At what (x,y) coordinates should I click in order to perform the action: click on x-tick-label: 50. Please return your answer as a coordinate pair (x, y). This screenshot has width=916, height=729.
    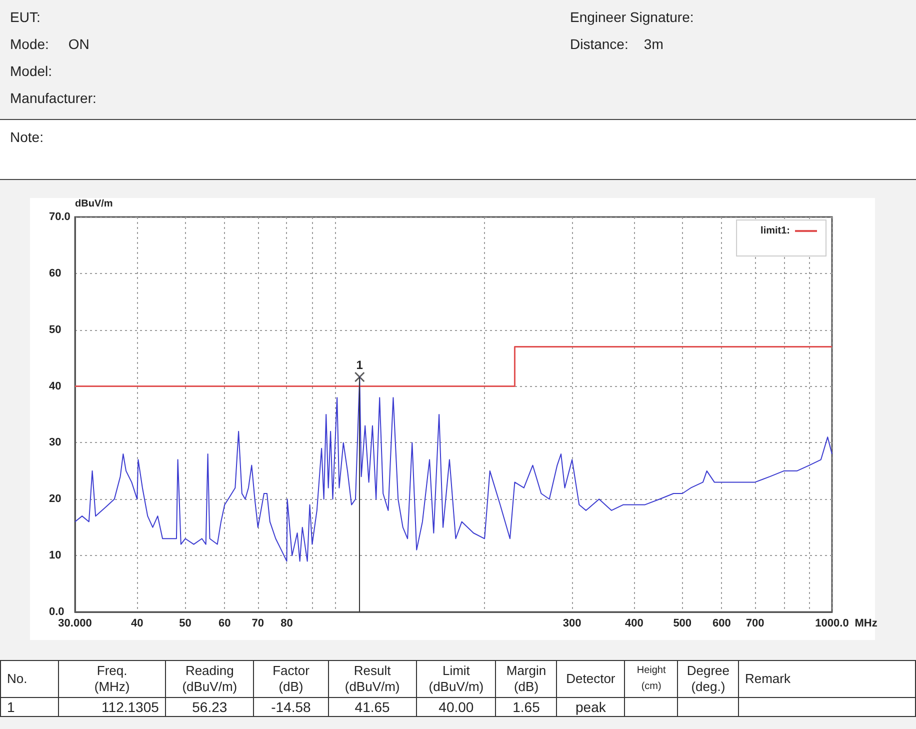
    Looking at the image, I should click on (185, 624).